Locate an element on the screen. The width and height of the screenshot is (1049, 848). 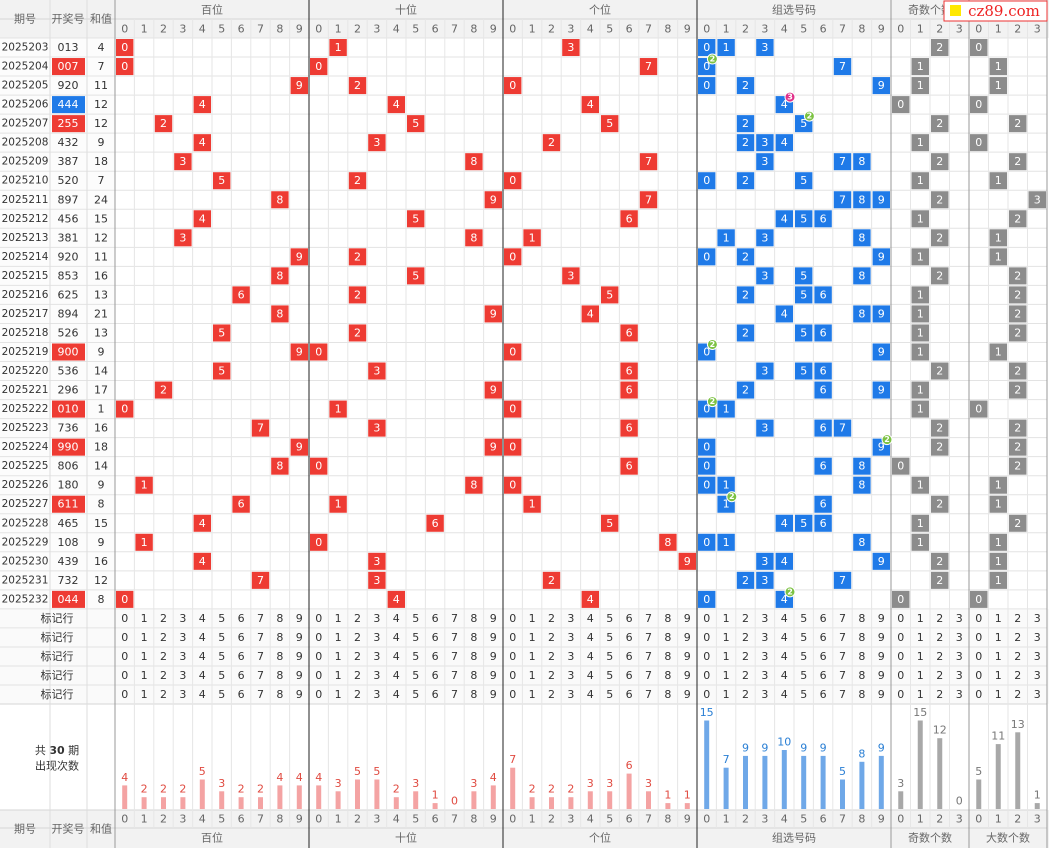
marker-digit: 8 is located at coordinates (279, 656).